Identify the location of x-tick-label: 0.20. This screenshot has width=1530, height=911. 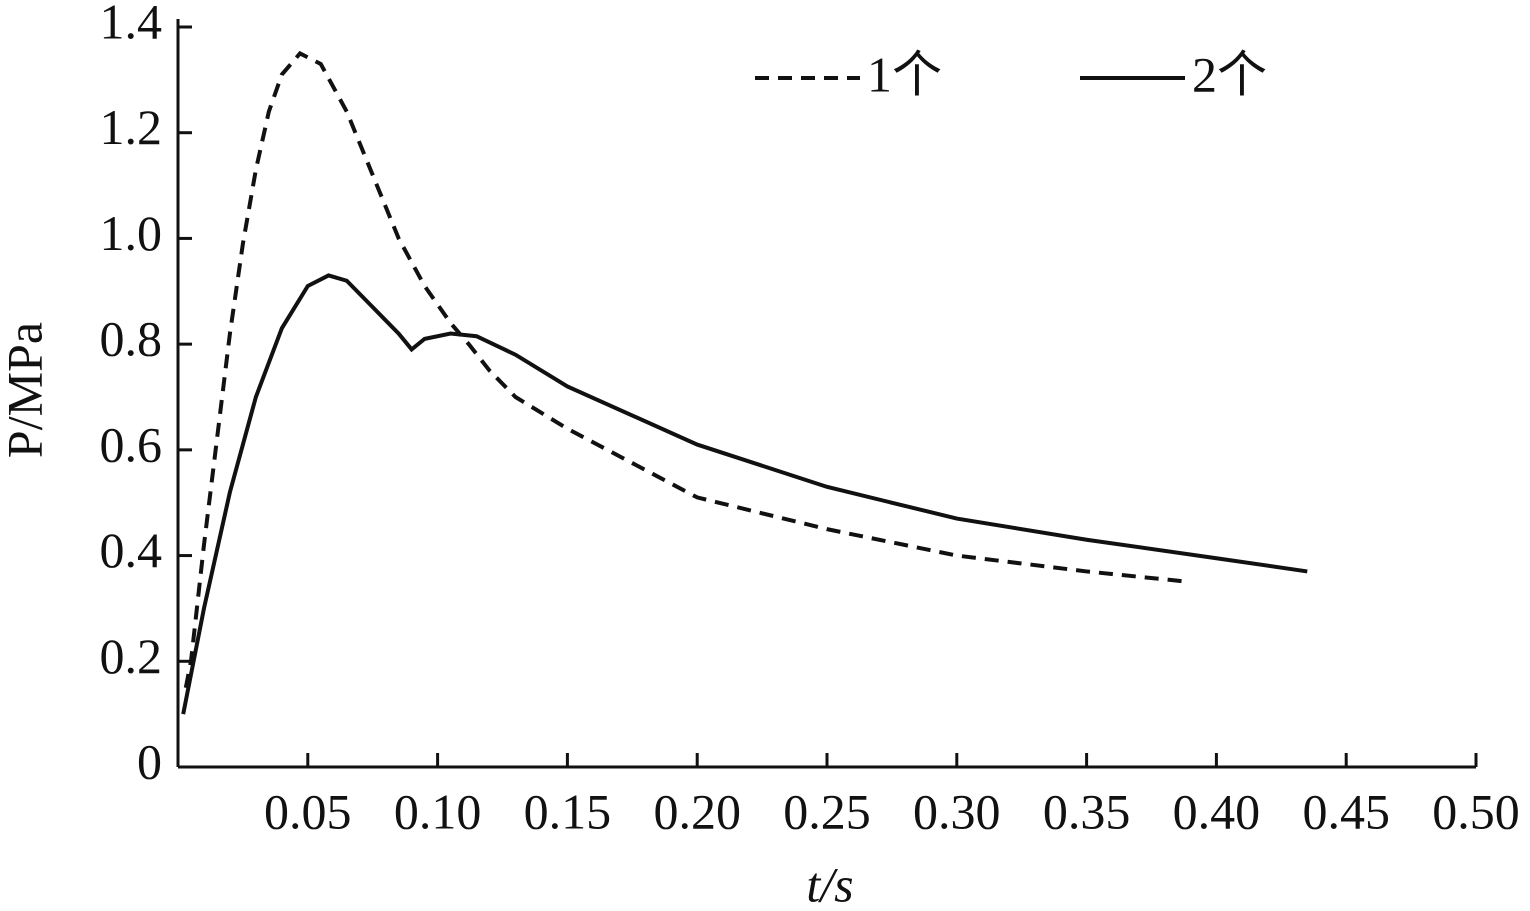
(697, 811).